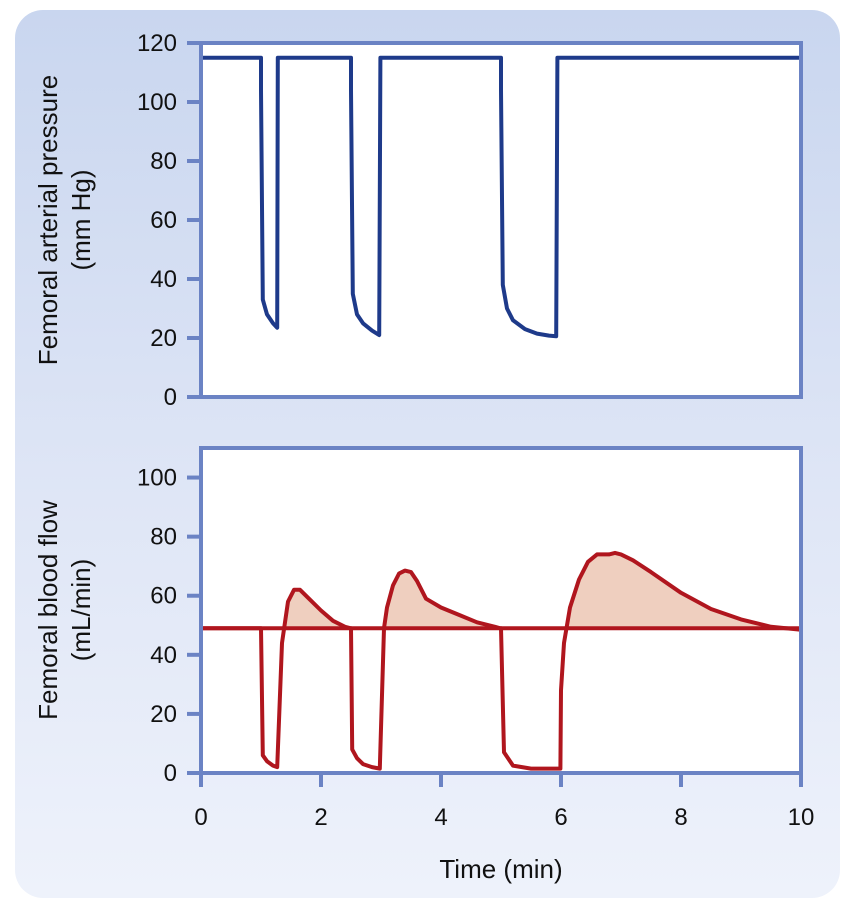  Describe the element at coordinates (157, 43) in the screenshot. I see `y-tick-label: 120` at that location.